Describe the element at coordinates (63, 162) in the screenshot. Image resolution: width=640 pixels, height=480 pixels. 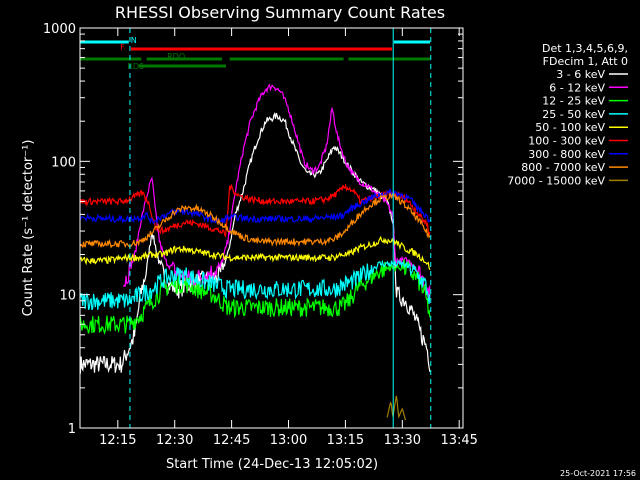
I see `y-tick-label: 100` at that location.